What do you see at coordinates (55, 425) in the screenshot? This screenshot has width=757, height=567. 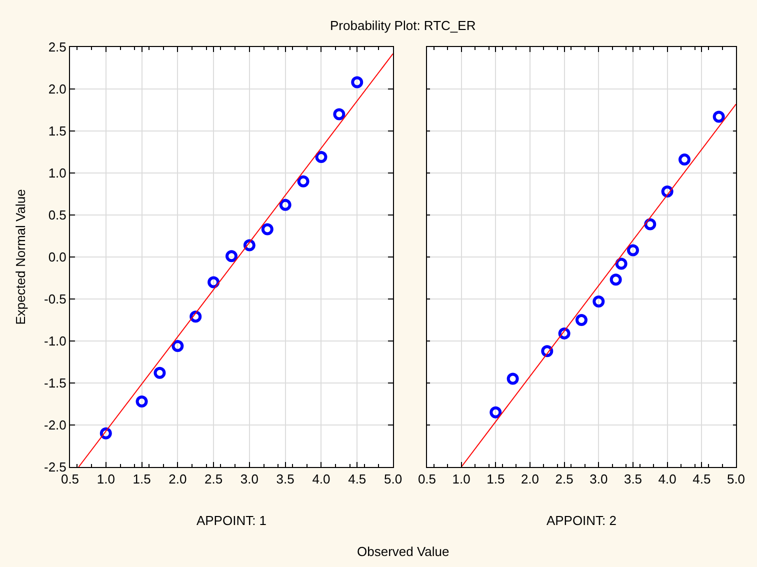 I see `y-tick-label: -2.0` at bounding box center [55, 425].